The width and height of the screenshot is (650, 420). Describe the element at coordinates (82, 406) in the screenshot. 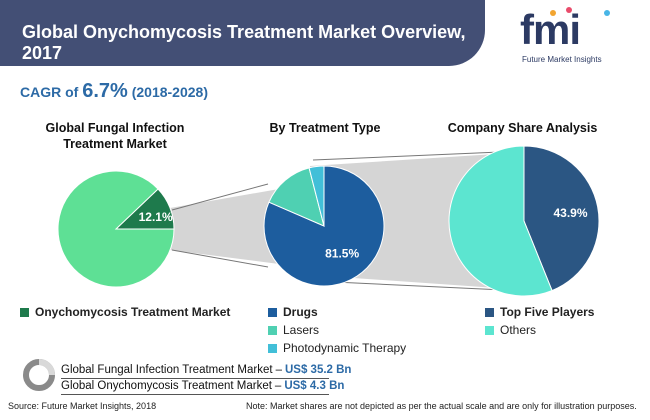

I see `source-note: Source: Future Market Insights, 2018` at that location.